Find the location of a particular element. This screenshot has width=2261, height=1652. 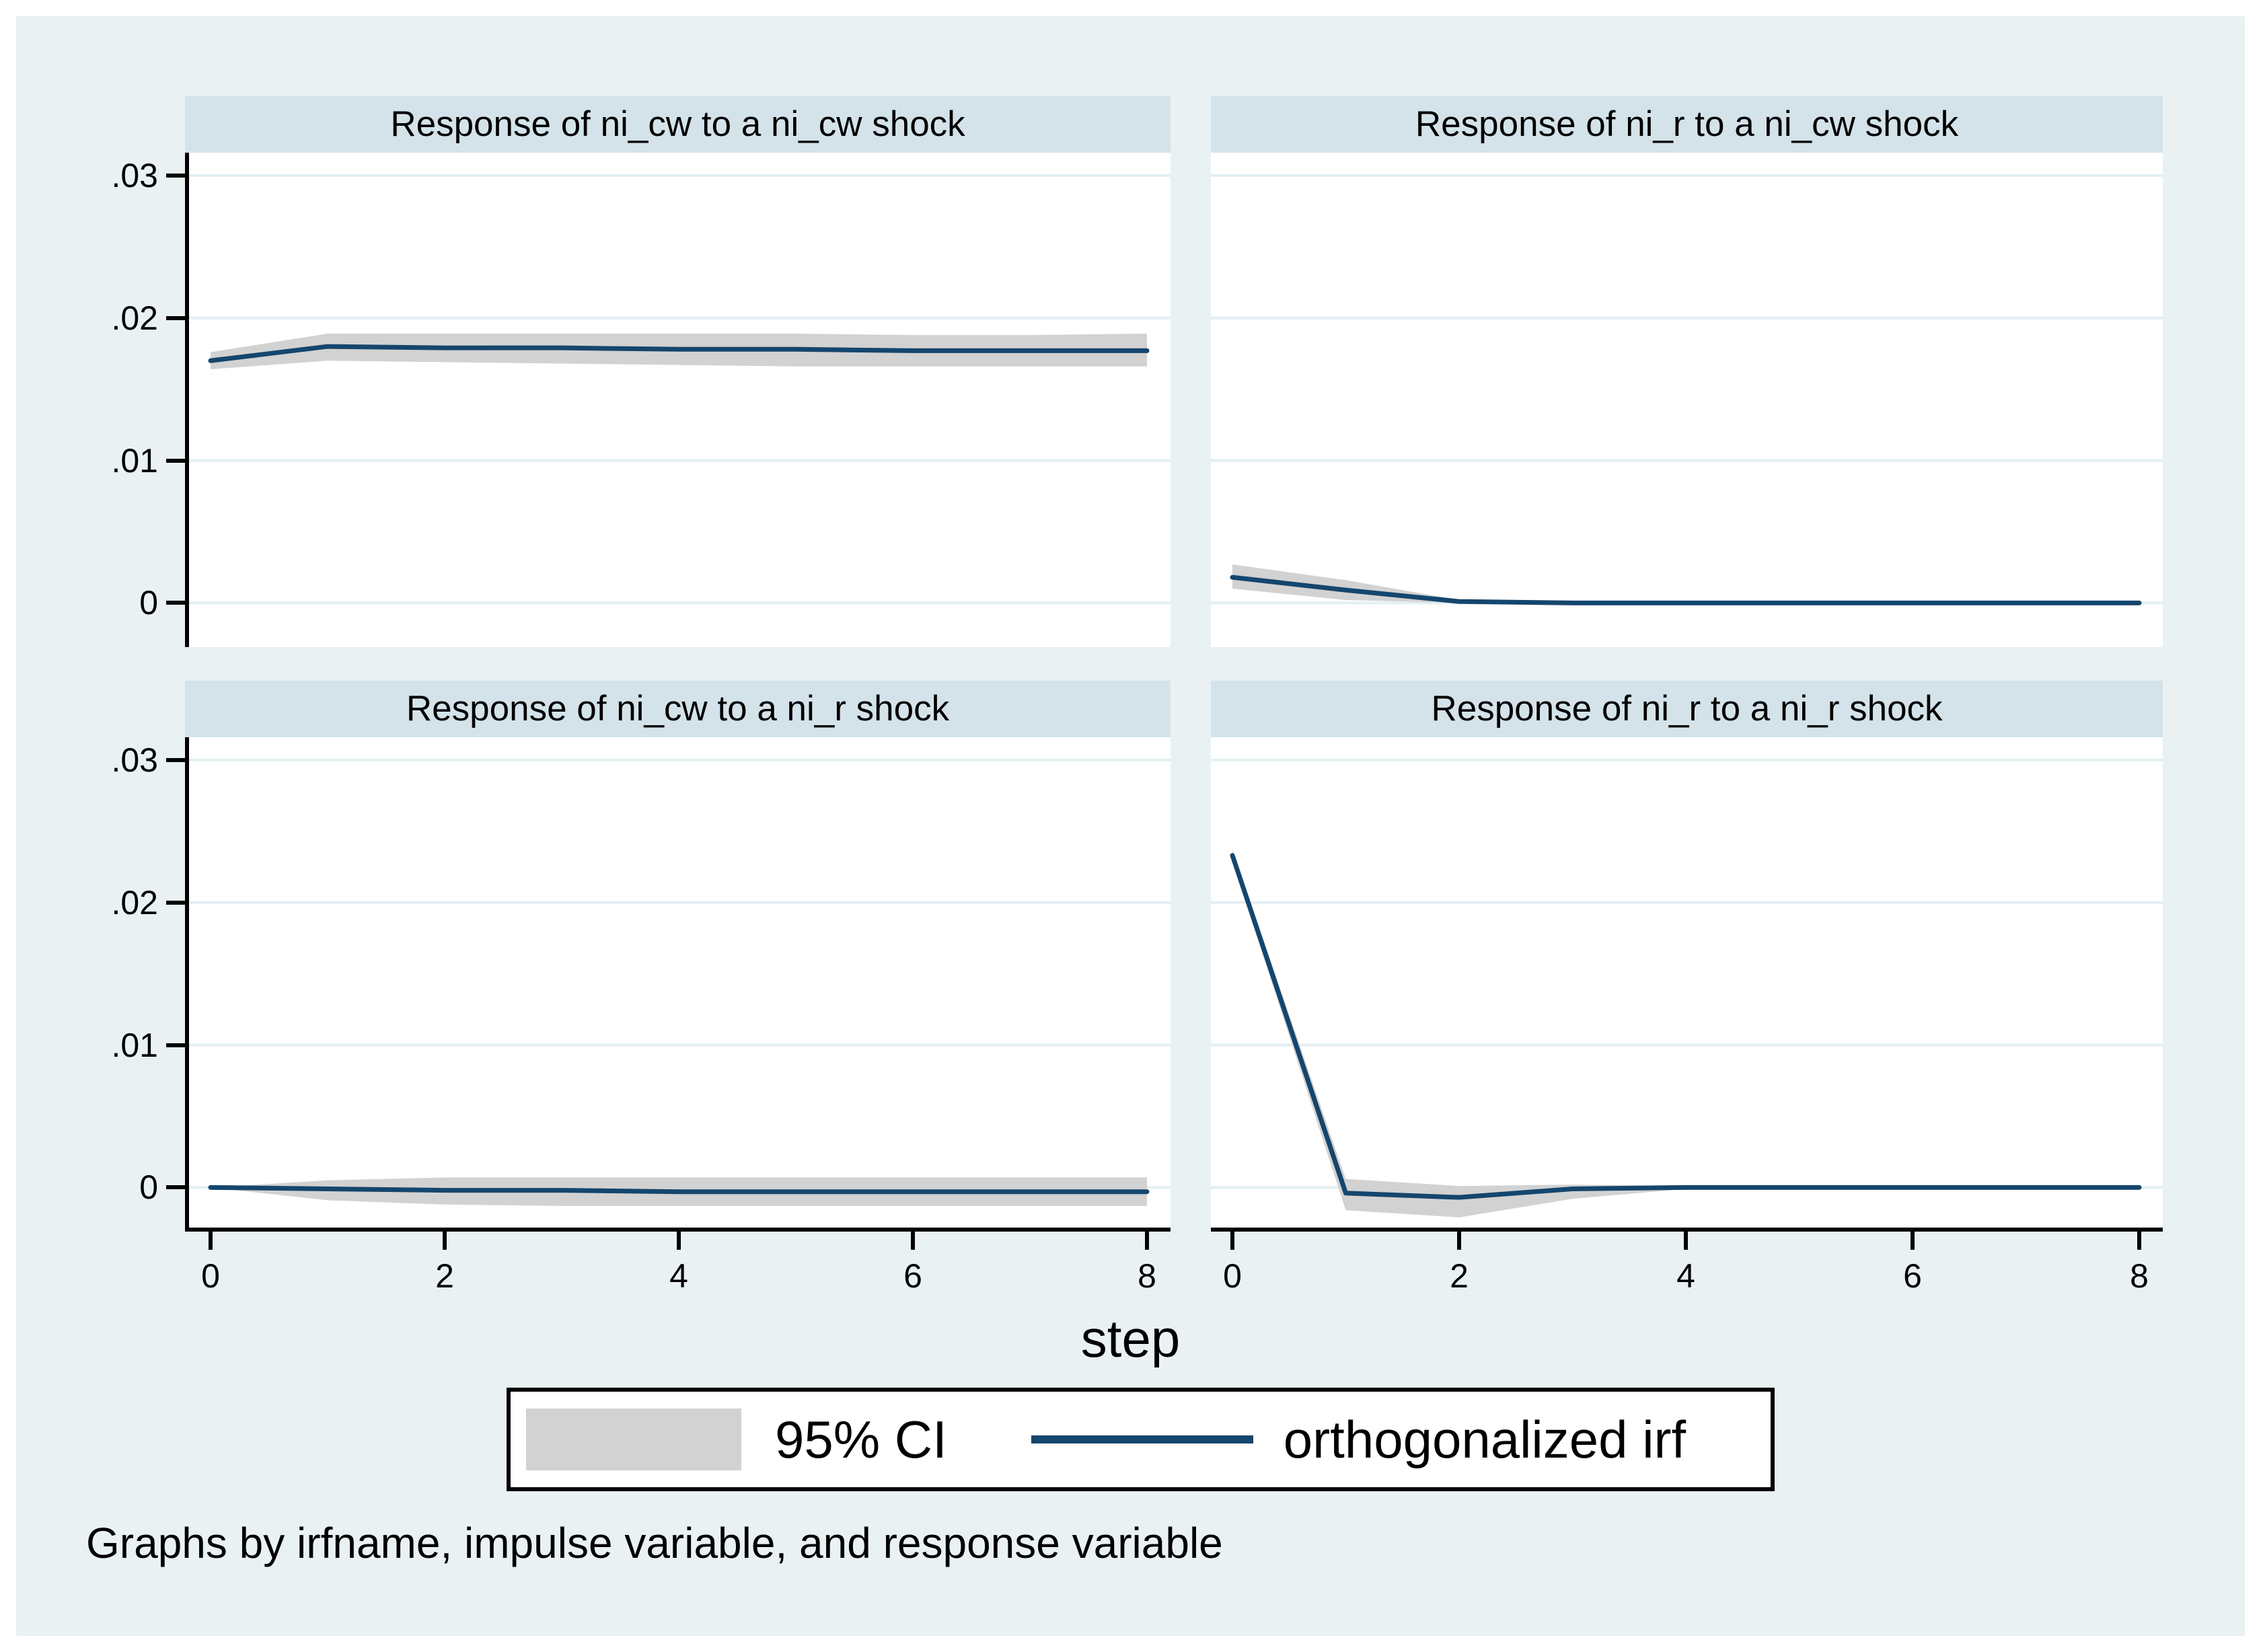

irf-line-swatch is located at coordinates (1142, 1439).